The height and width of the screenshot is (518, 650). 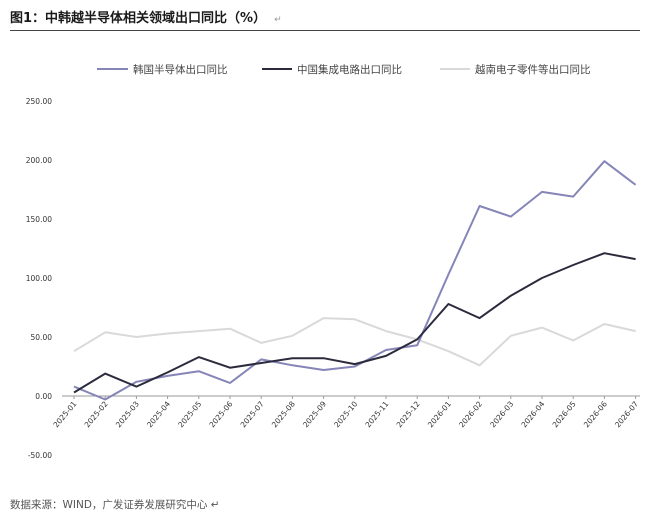 I want to click on x-tick-label: 2025-09, so click(x=314, y=414).